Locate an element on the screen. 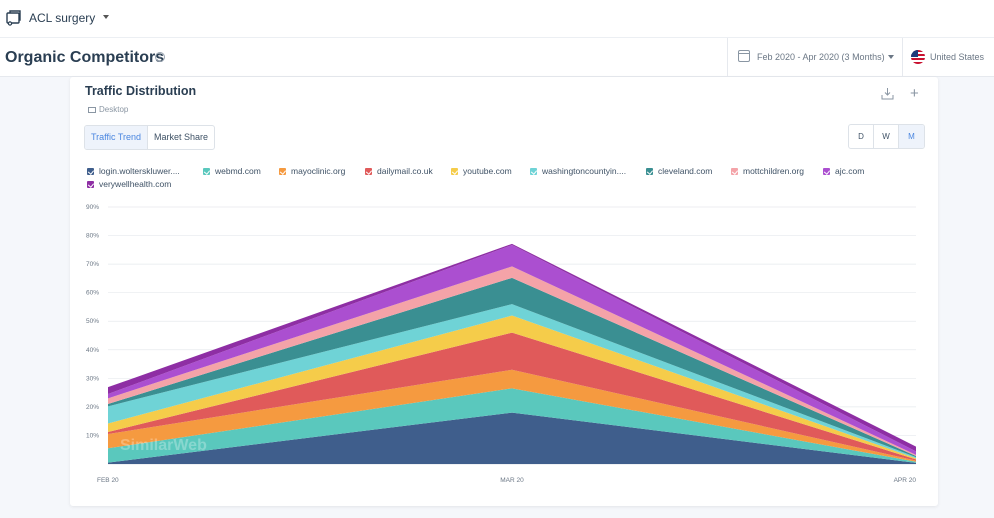  y-tick-label: 10% is located at coordinates (92, 435).